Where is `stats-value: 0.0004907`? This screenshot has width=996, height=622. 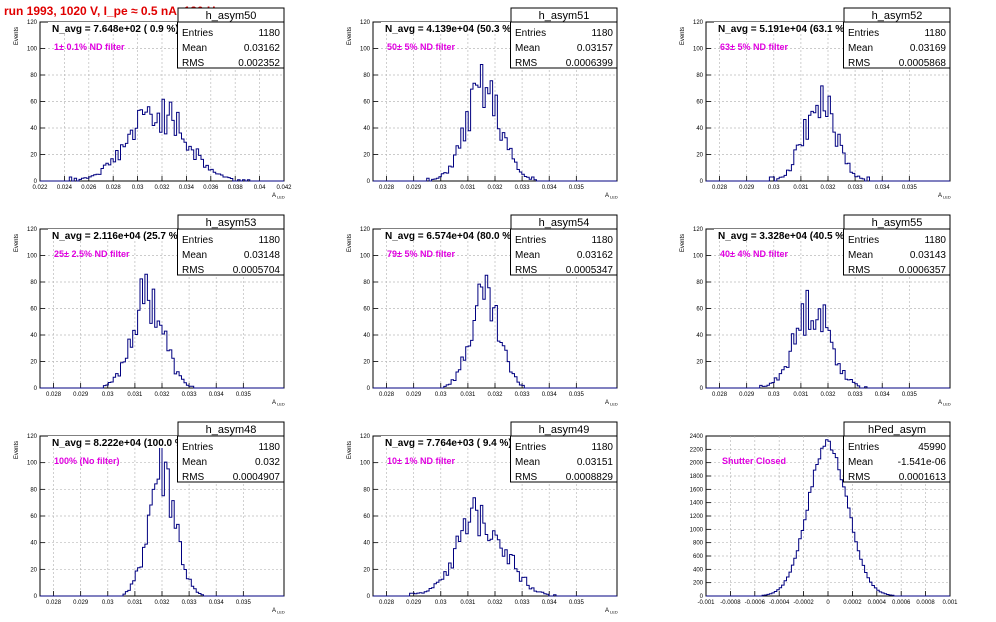 stats-value: 0.0004907 is located at coordinates (257, 477).